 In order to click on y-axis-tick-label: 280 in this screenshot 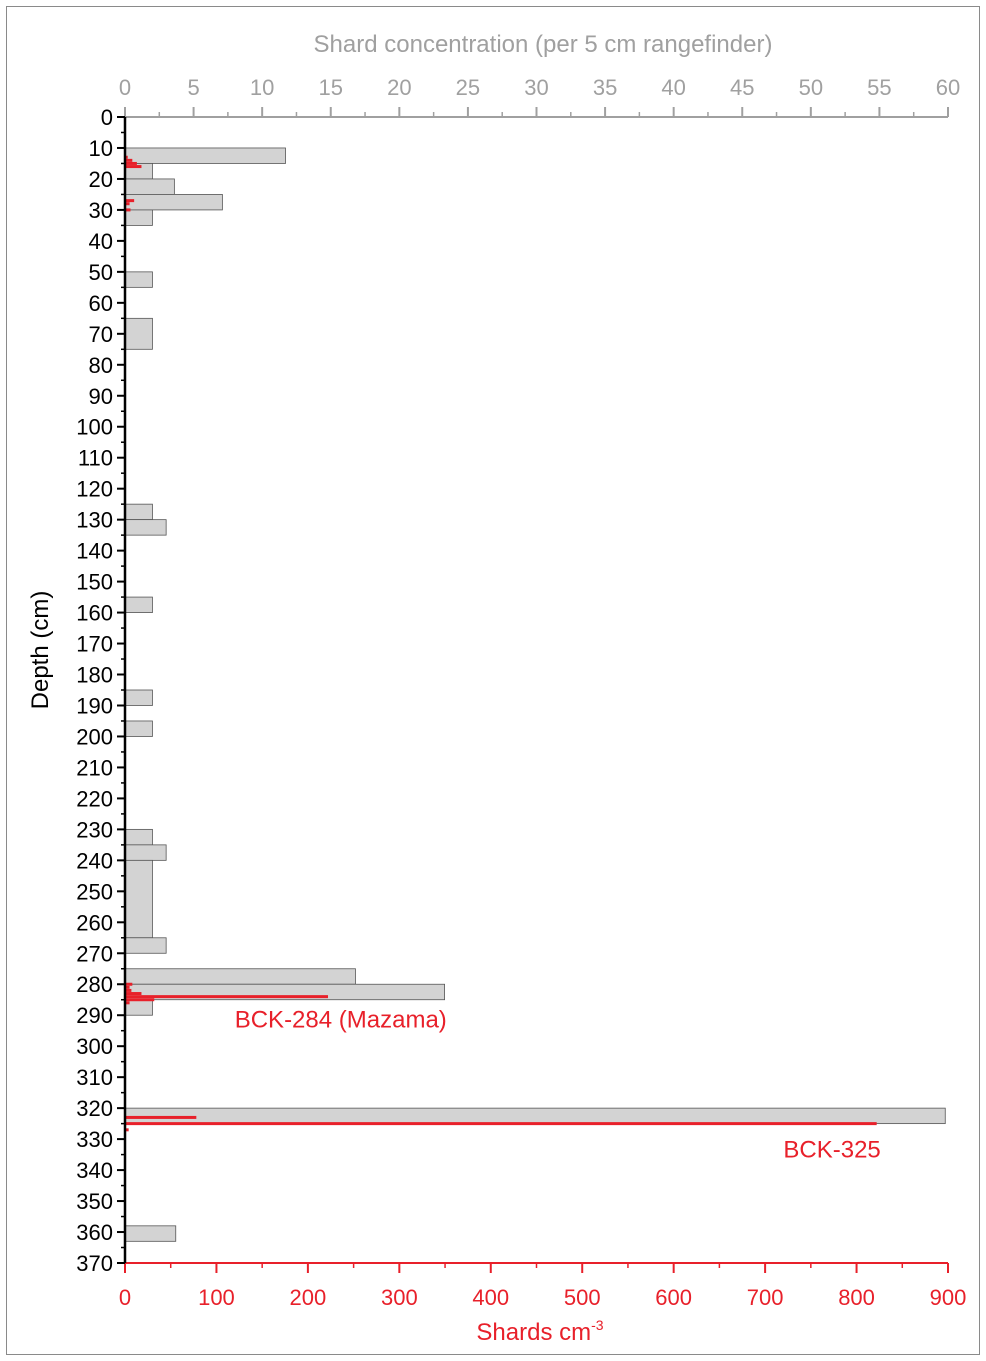, I will do `click(94, 984)`.